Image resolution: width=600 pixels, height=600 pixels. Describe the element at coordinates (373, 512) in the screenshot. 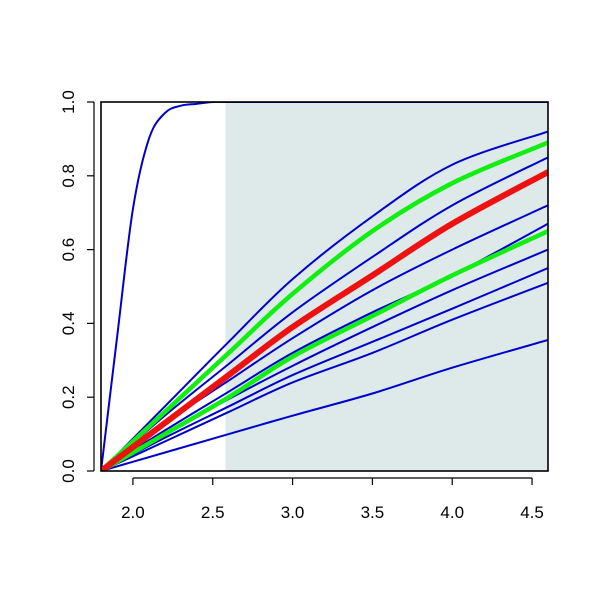

I see `x-tick-label-3: 3.5` at that location.